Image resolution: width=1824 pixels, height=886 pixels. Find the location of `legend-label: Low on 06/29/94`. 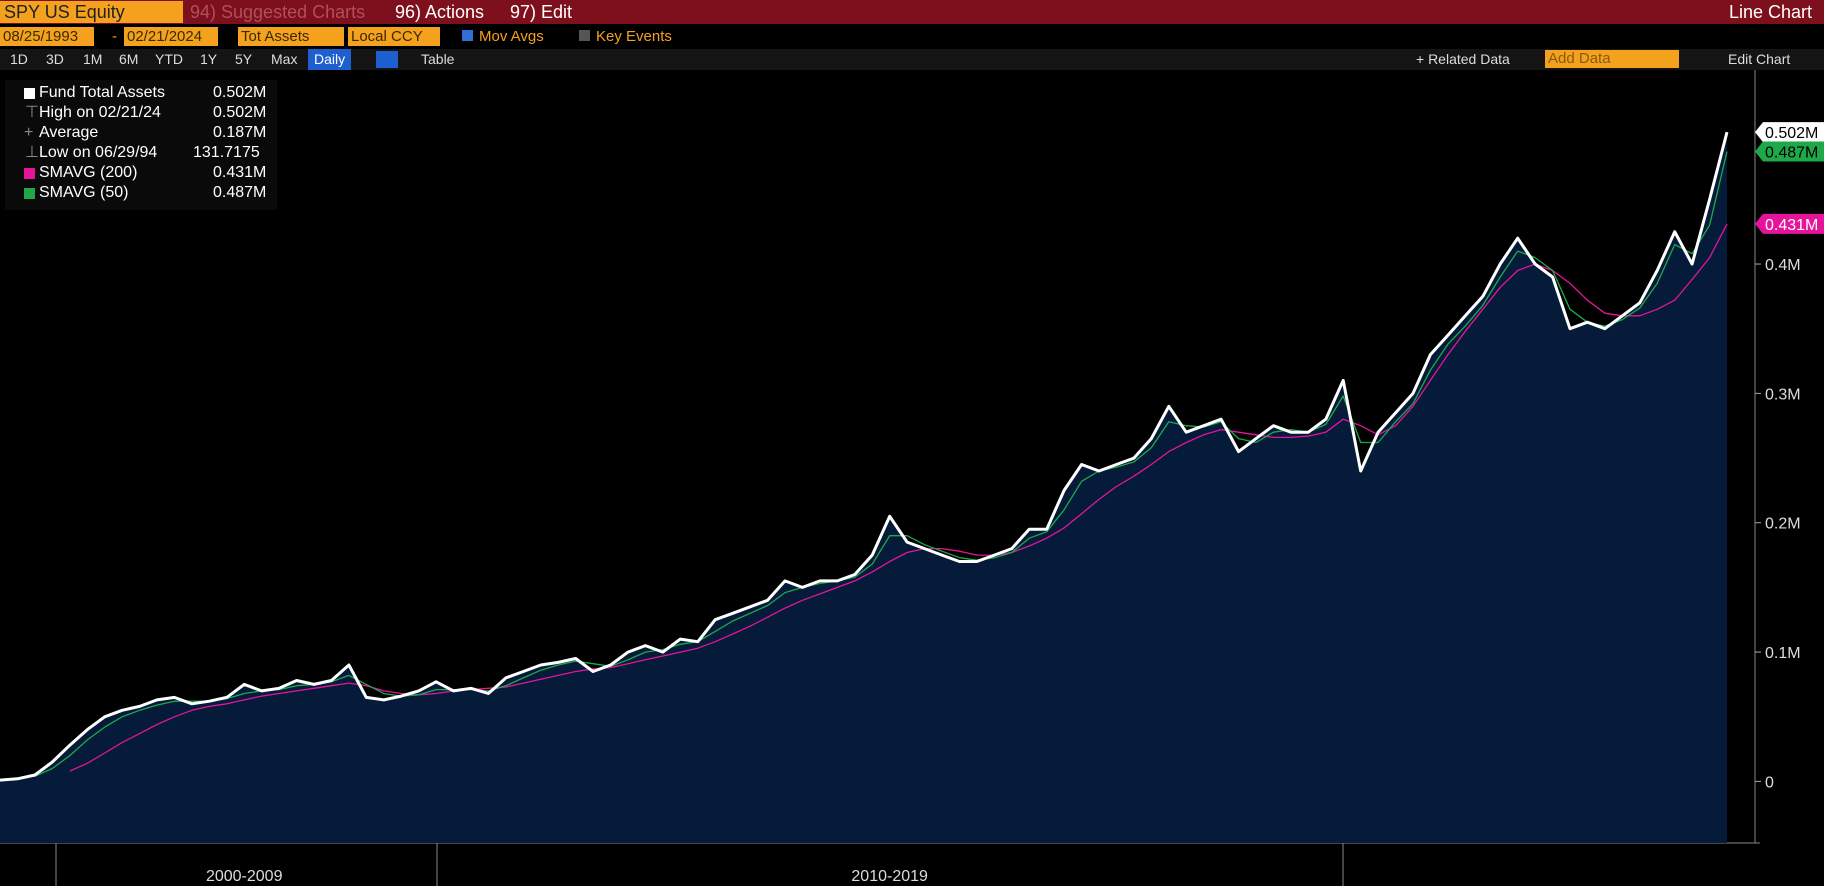

legend-label: Low on 06/29/94 is located at coordinates (98, 152).